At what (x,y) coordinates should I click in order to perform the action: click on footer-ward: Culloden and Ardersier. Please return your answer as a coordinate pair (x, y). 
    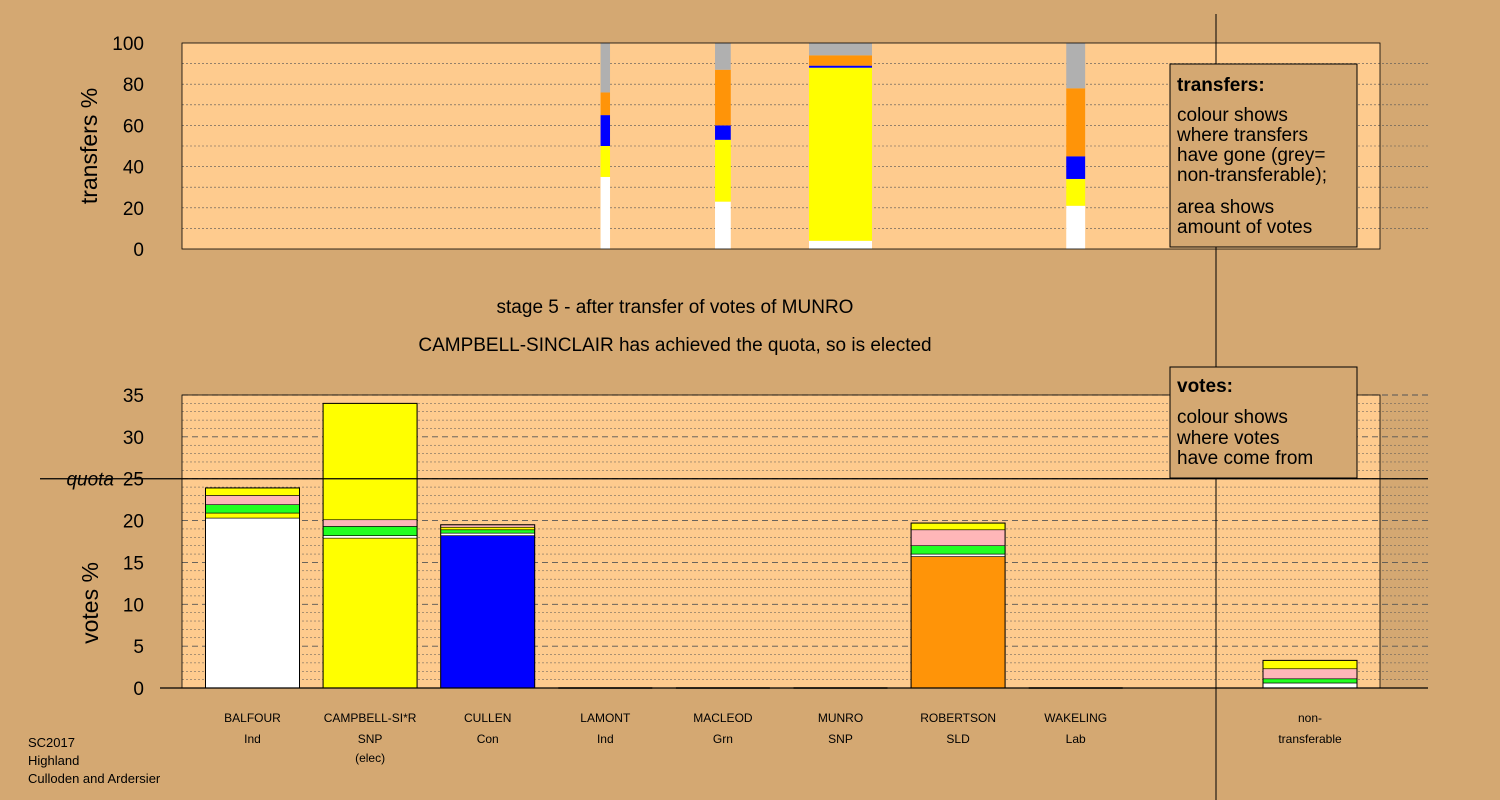
    Looking at the image, I should click on (94, 778).